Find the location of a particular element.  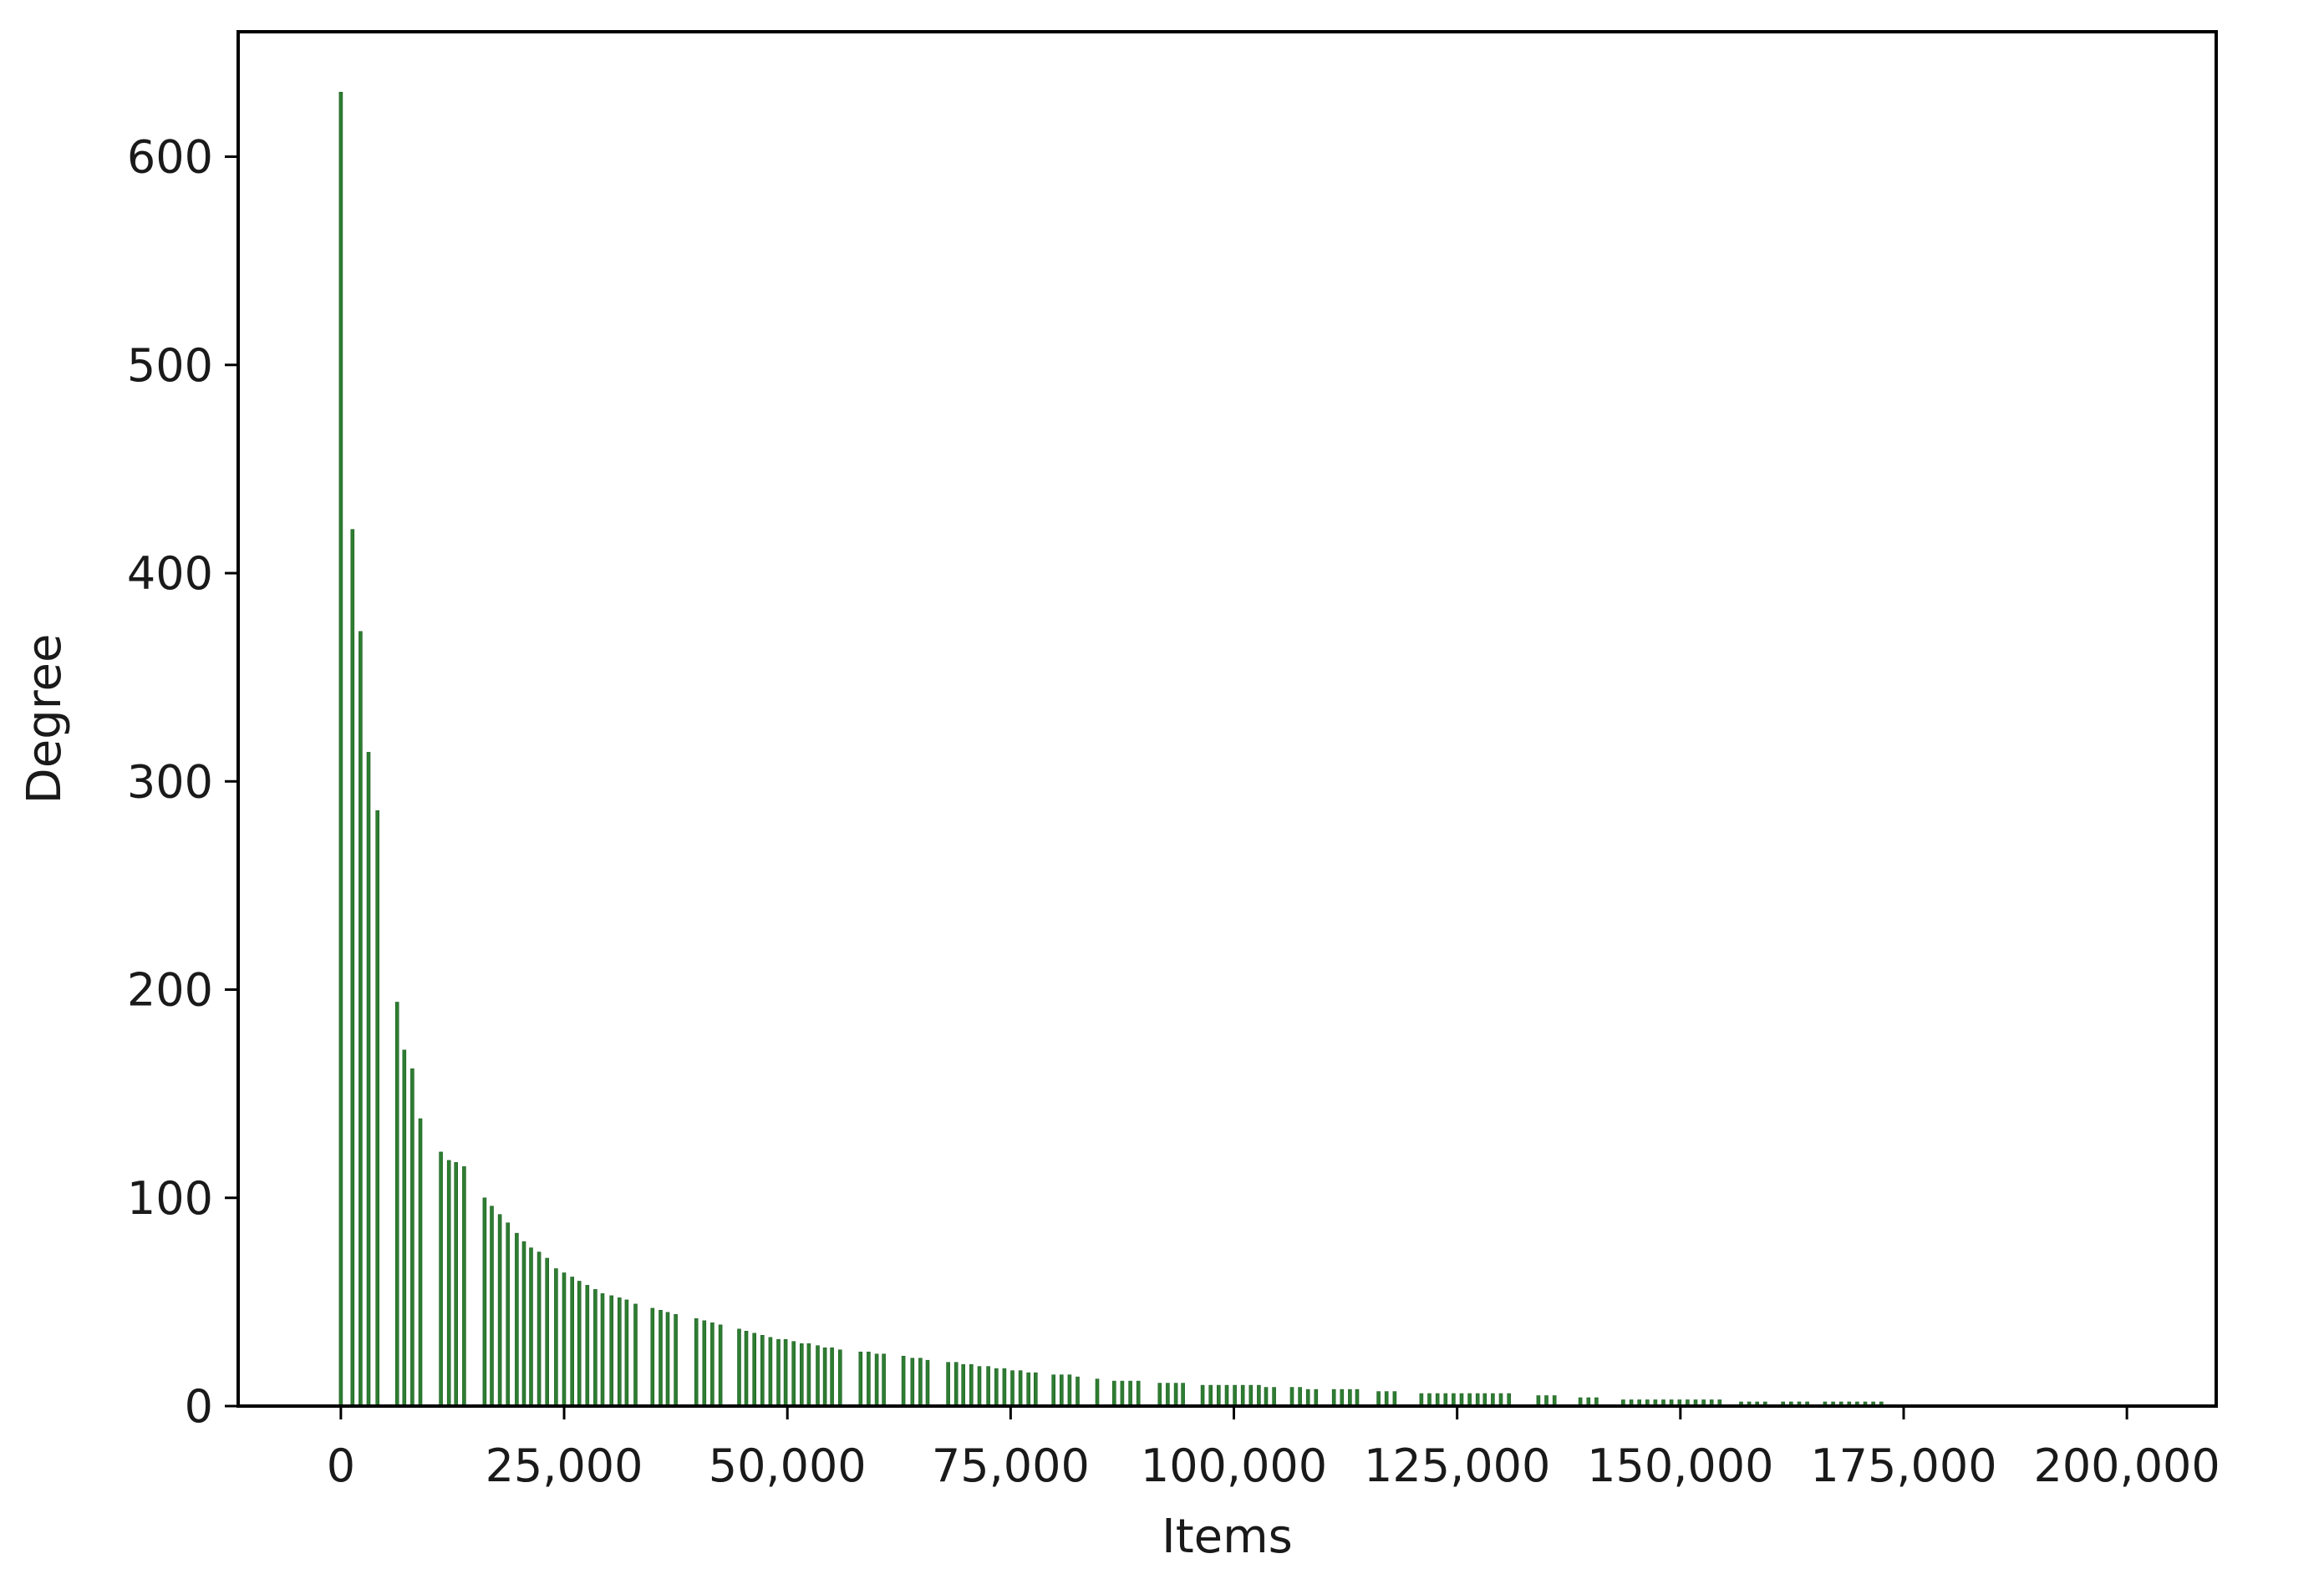

y-tick-label: 100 is located at coordinates (170, 1198).